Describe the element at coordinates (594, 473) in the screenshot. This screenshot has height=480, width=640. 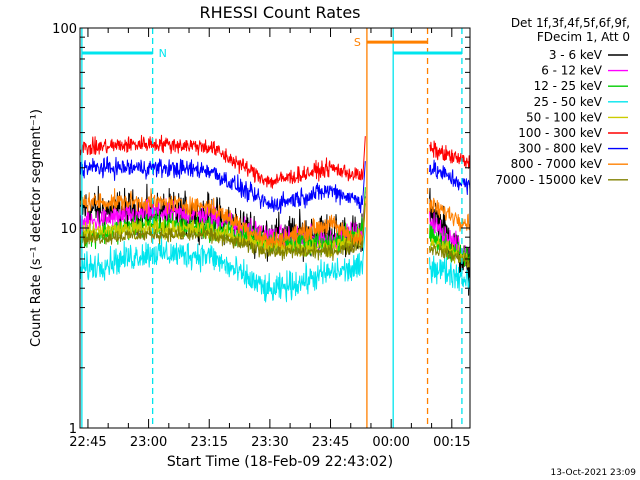
I see `timestamp: 13-Oct-2021 23:09` at that location.